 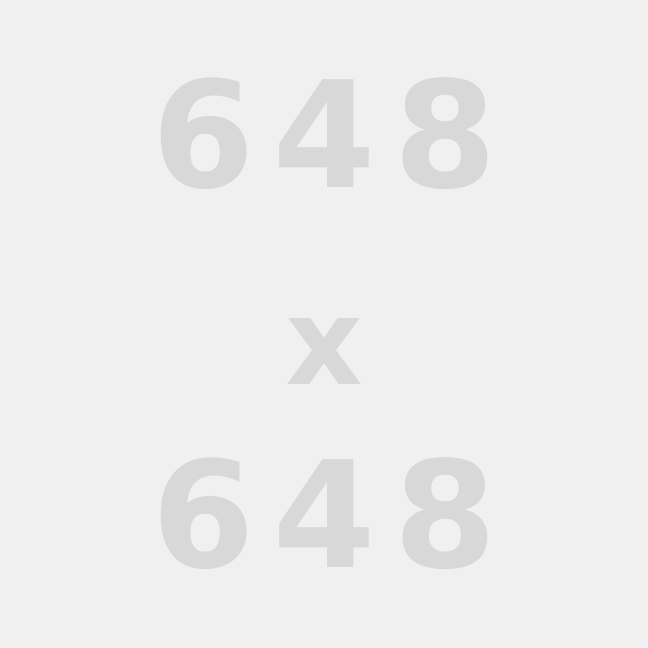 What do you see at coordinates (324, 343) in the screenshot?
I see `placeholder-separator: x` at bounding box center [324, 343].